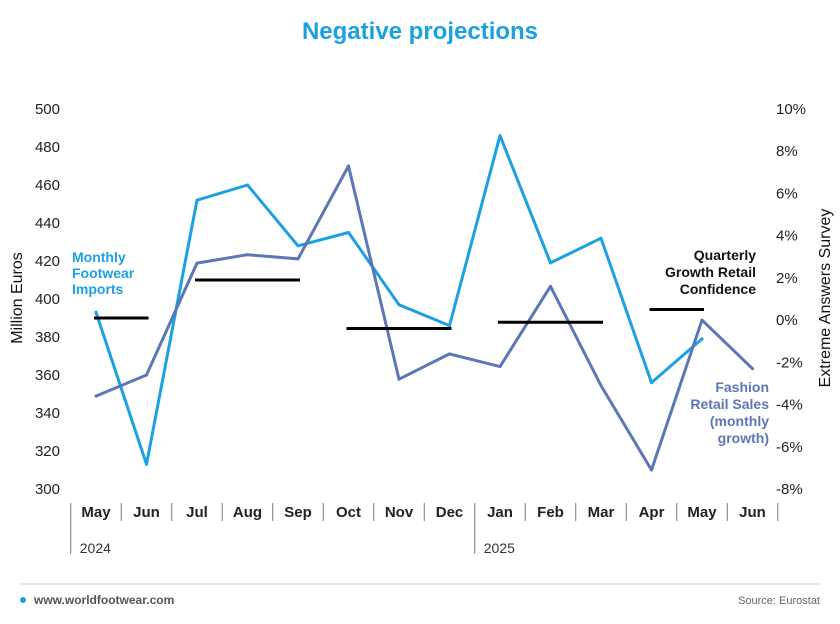 The width and height of the screenshot is (840, 624). Describe the element at coordinates (47, 337) in the screenshot. I see `left-tick-label: 380` at that location.